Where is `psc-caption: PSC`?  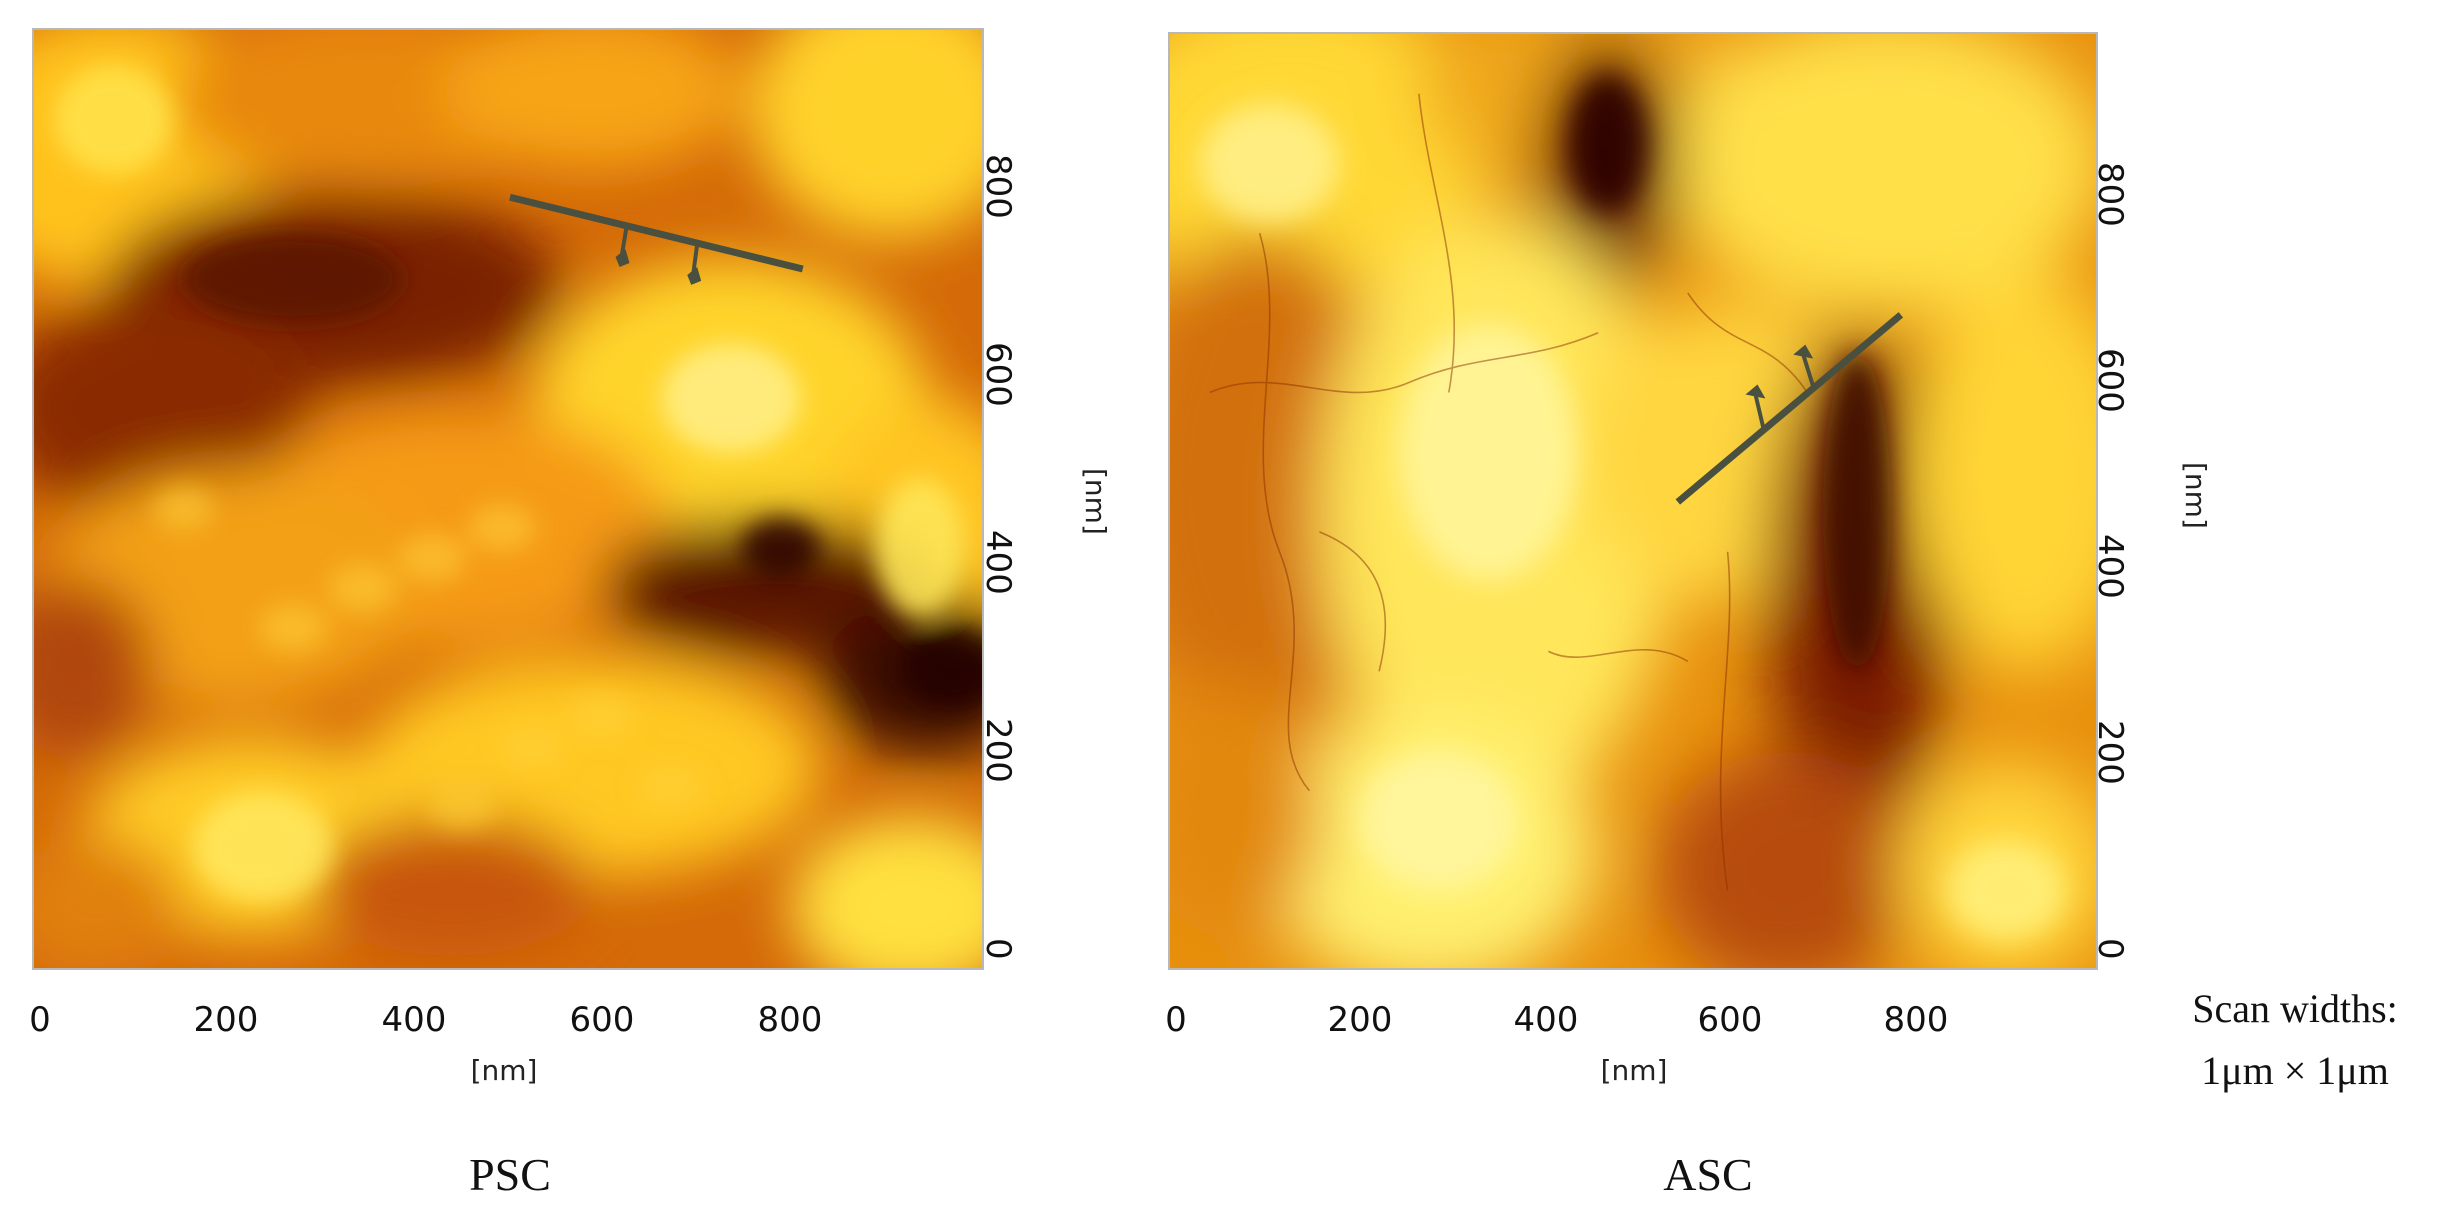 psc-caption: PSC is located at coordinates (510, 1174).